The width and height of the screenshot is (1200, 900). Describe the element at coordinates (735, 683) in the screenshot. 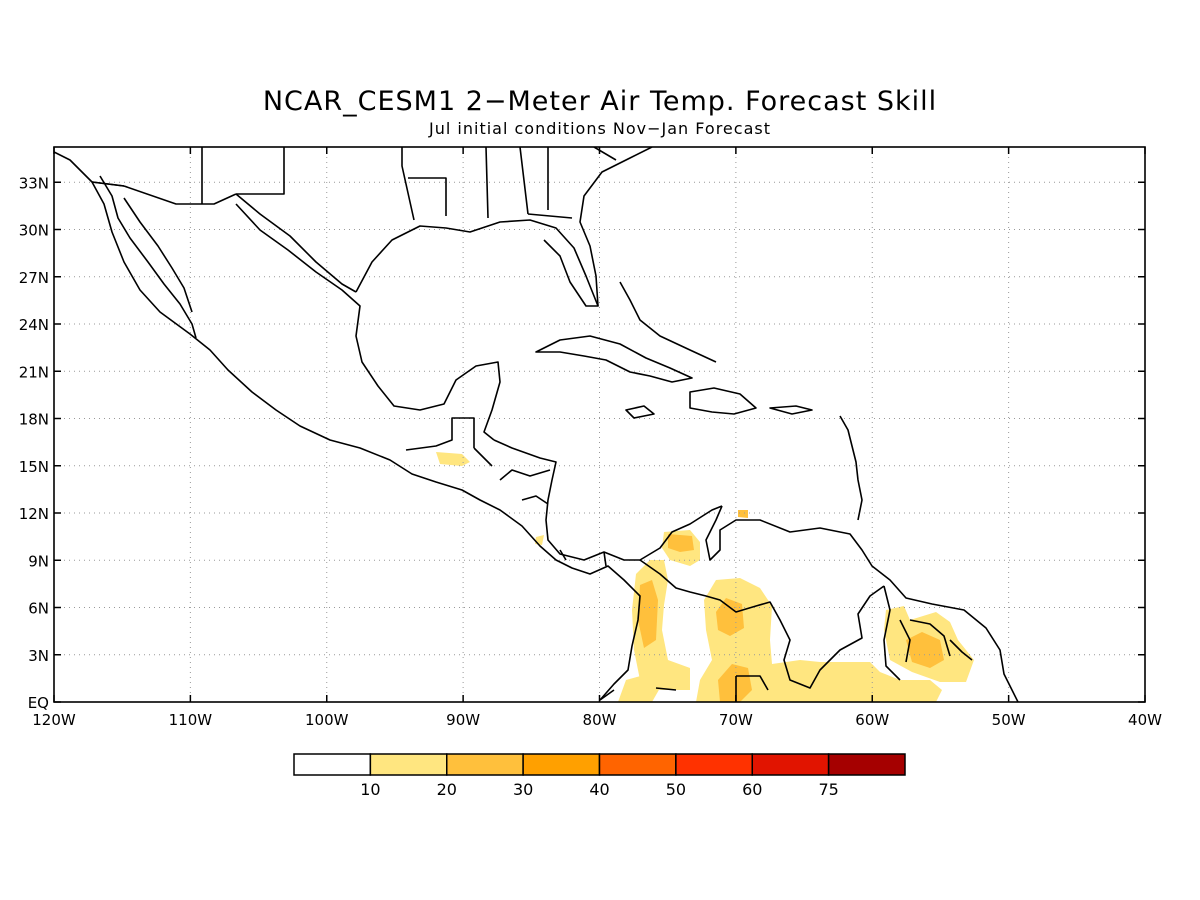

I see `skill-region-amazon-south-core` at that location.